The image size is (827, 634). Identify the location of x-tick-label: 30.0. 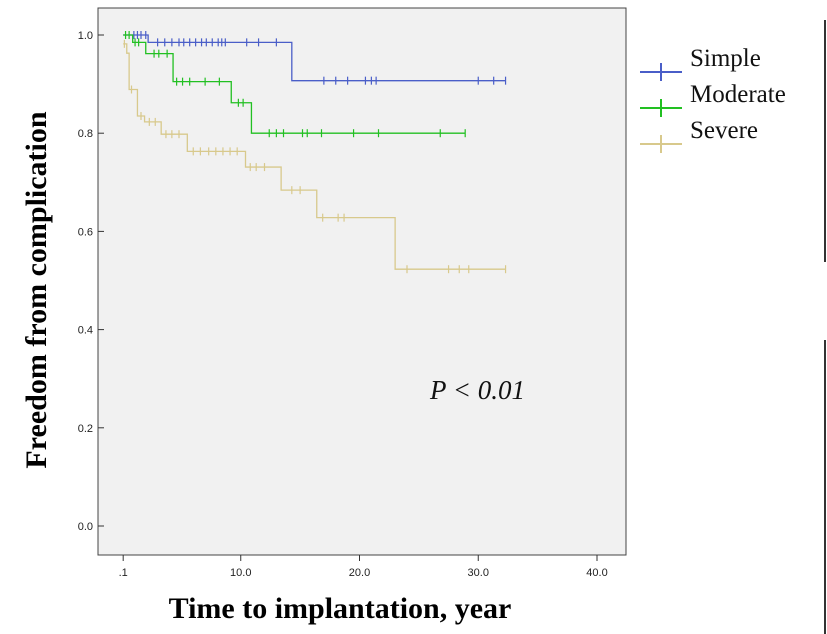
(478, 573).